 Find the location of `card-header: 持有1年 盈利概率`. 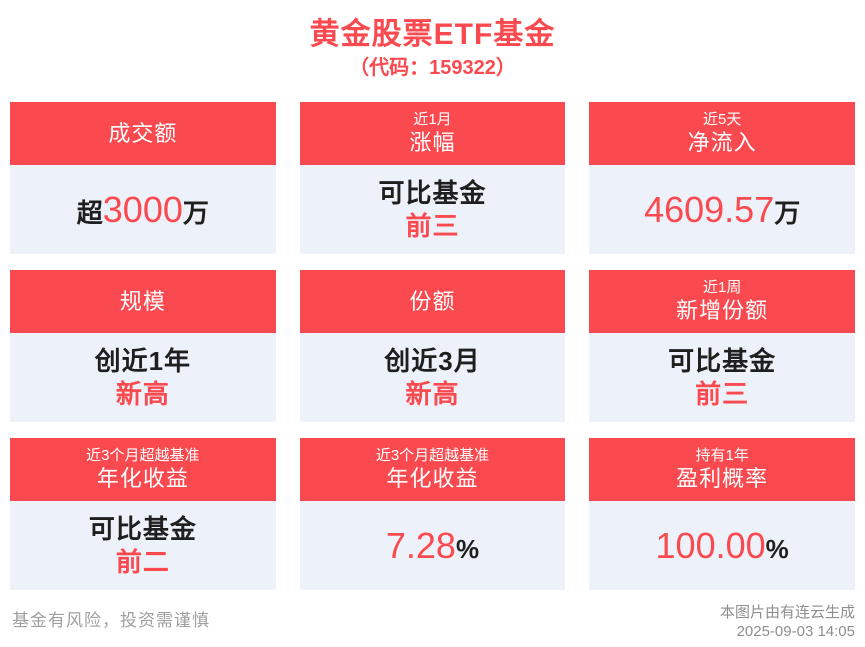

card-header: 持有1年 盈利概率 is located at coordinates (722, 469).